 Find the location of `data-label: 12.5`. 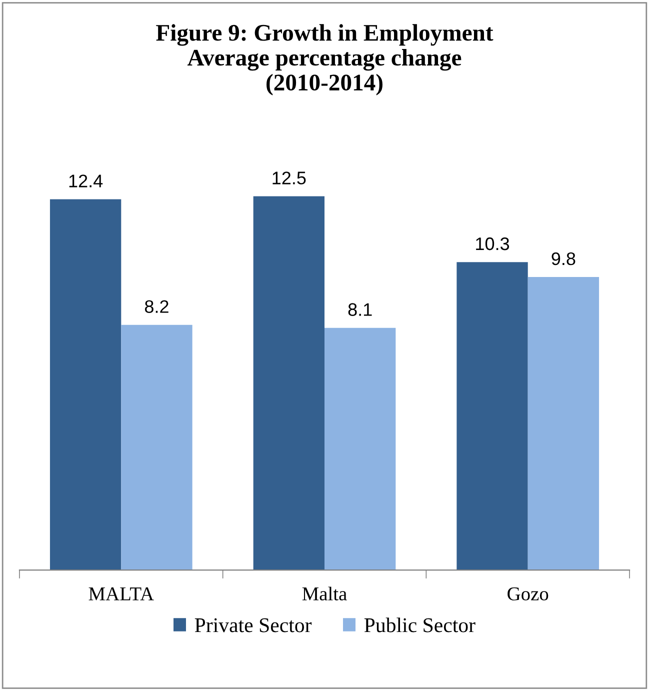

data-label: 12.5 is located at coordinates (289, 178).